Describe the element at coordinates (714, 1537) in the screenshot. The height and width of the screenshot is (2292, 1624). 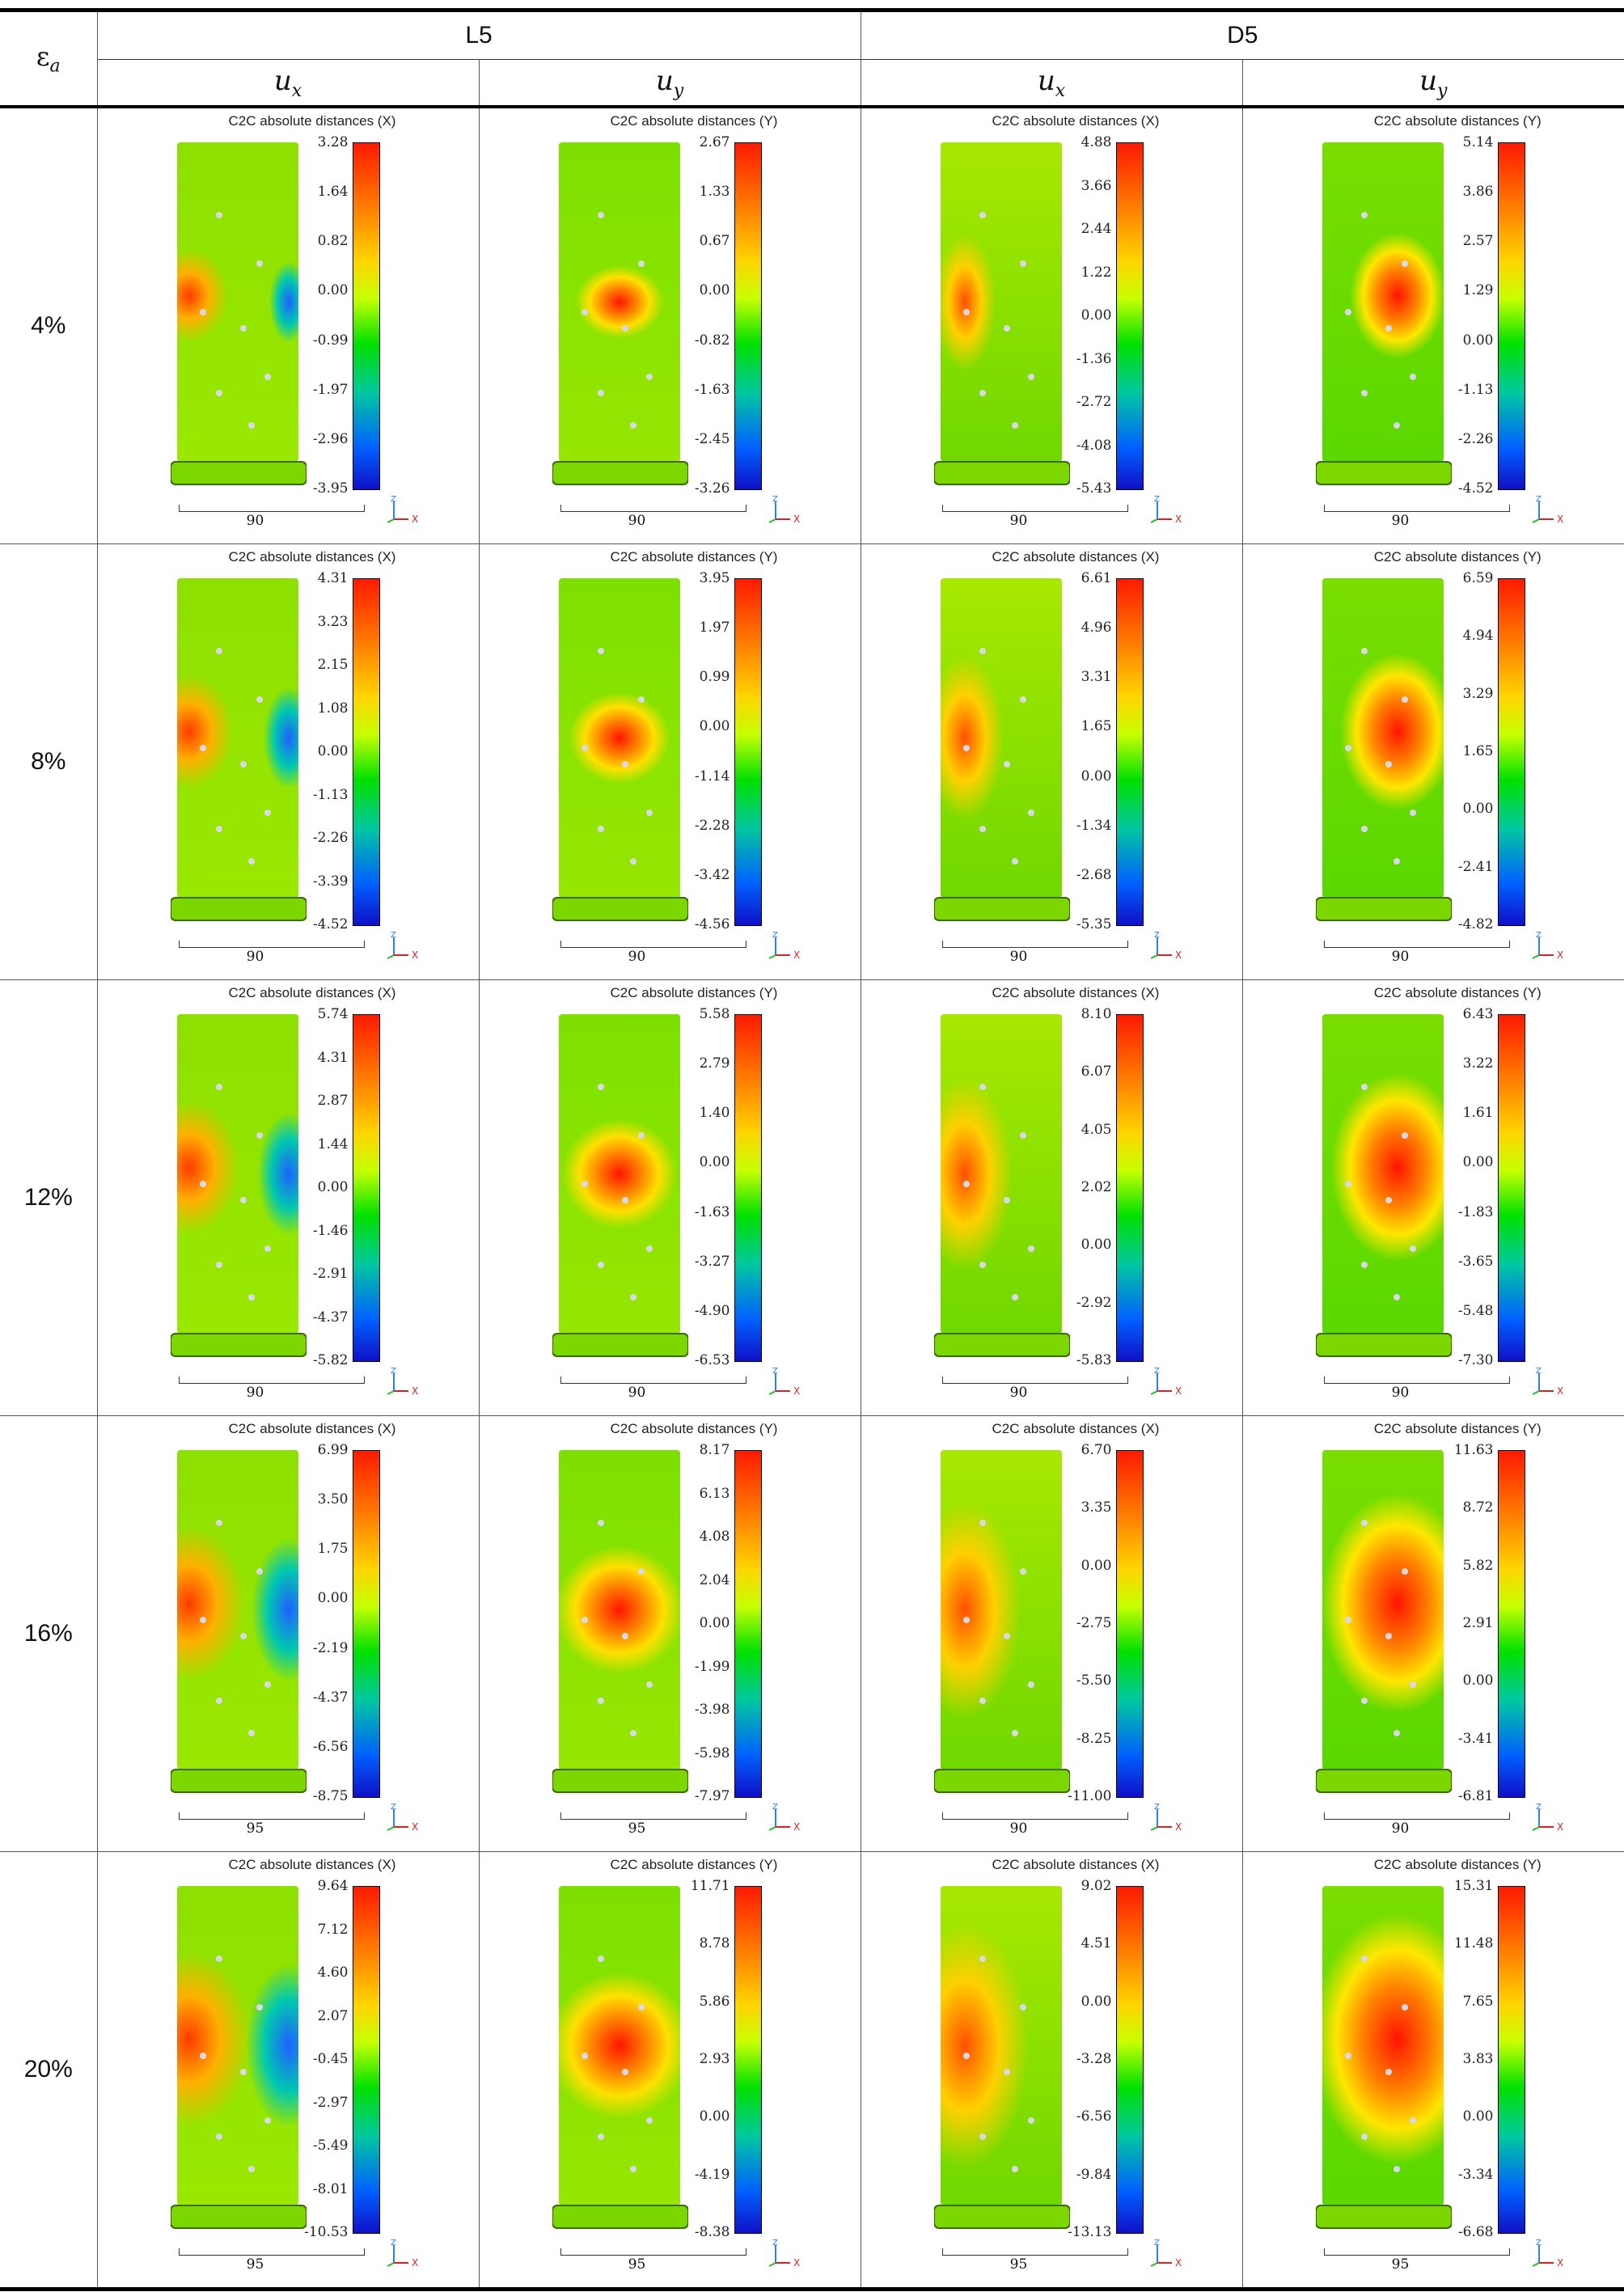
I see `color-scale-tick-label: 4.08` at that location.